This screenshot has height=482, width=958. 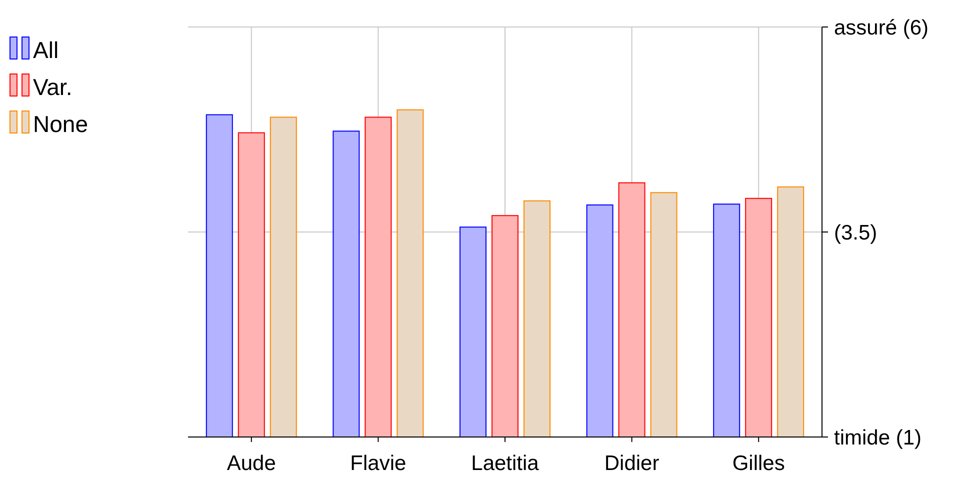 What do you see at coordinates (505, 463) in the screenshot?
I see `x-tick-label: Laetitia` at bounding box center [505, 463].